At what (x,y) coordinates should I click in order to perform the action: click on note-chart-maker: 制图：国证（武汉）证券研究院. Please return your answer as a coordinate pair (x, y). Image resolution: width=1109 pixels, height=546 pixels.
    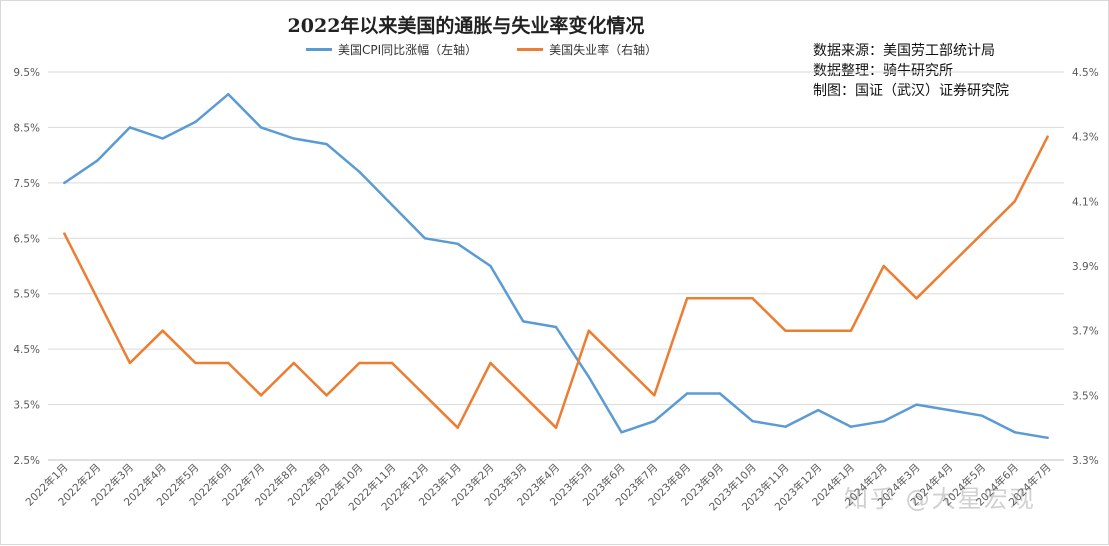
    Looking at the image, I should click on (911, 91).